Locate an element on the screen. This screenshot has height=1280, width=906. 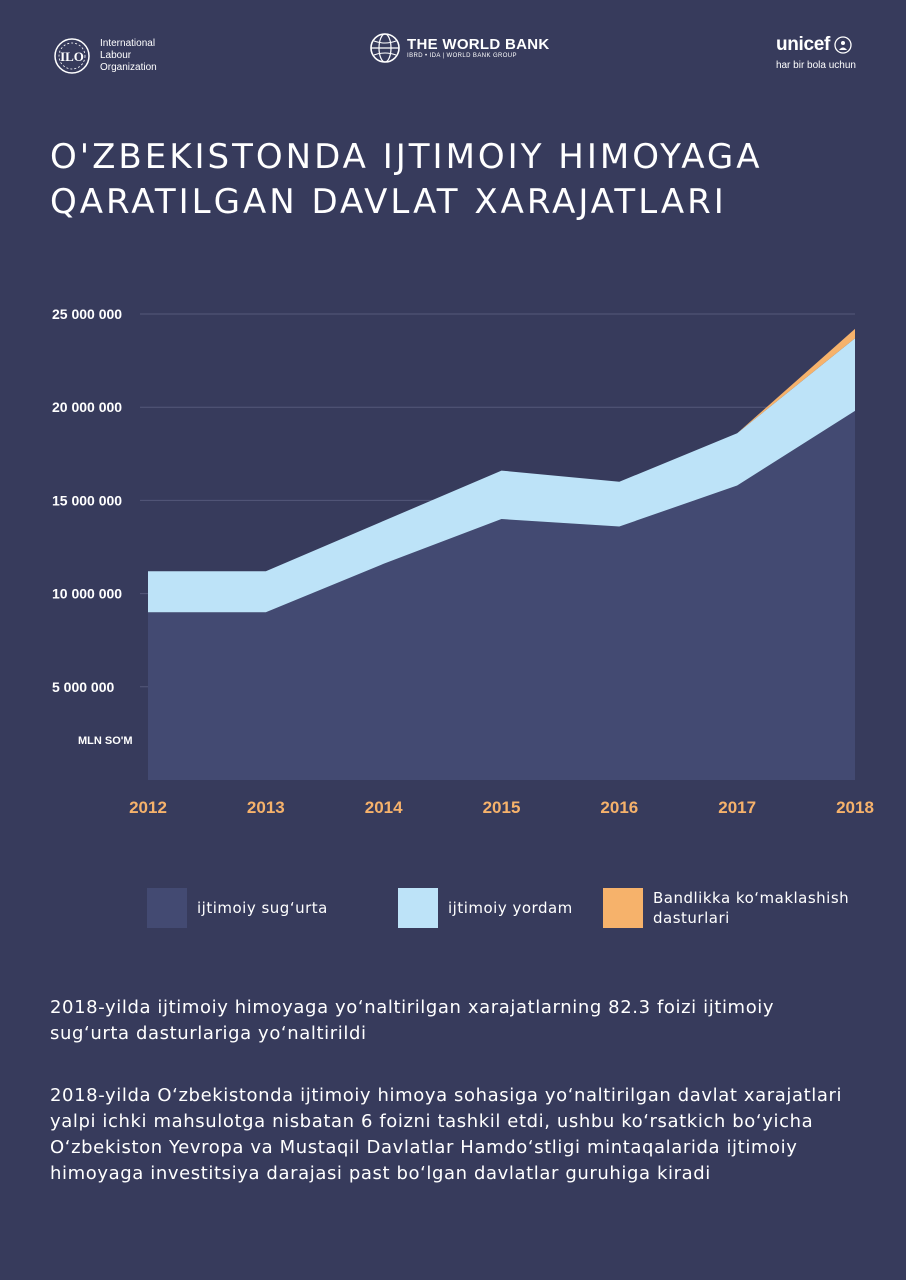
worldbank-name: THE WORLD BANK is located at coordinates (478, 44).